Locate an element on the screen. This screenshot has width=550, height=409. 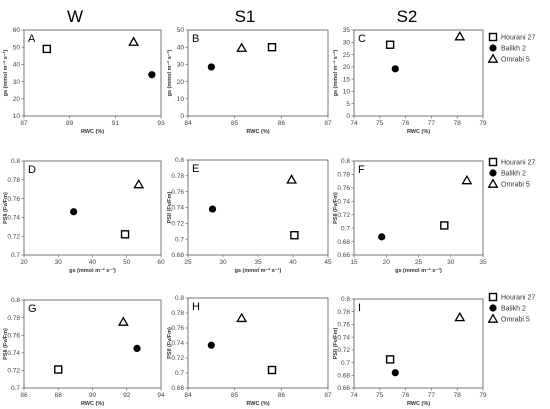
column-title-s2: S2 is located at coordinates (407, 16).